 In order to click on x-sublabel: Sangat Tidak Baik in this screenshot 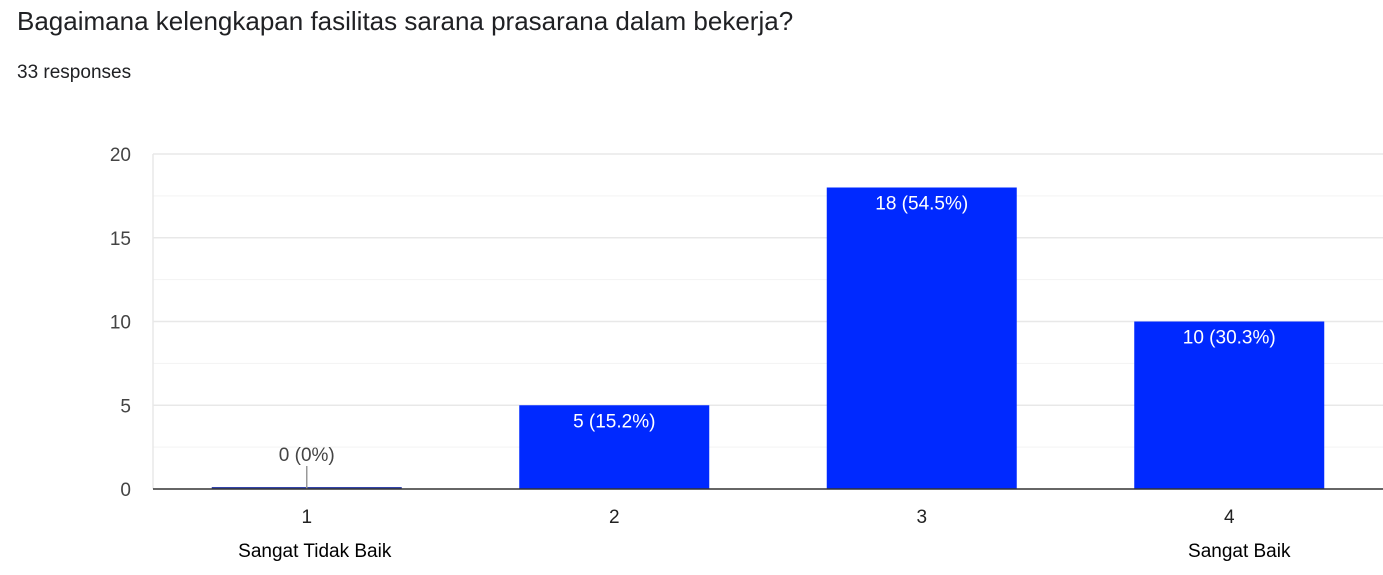, I will do `click(315, 551)`.